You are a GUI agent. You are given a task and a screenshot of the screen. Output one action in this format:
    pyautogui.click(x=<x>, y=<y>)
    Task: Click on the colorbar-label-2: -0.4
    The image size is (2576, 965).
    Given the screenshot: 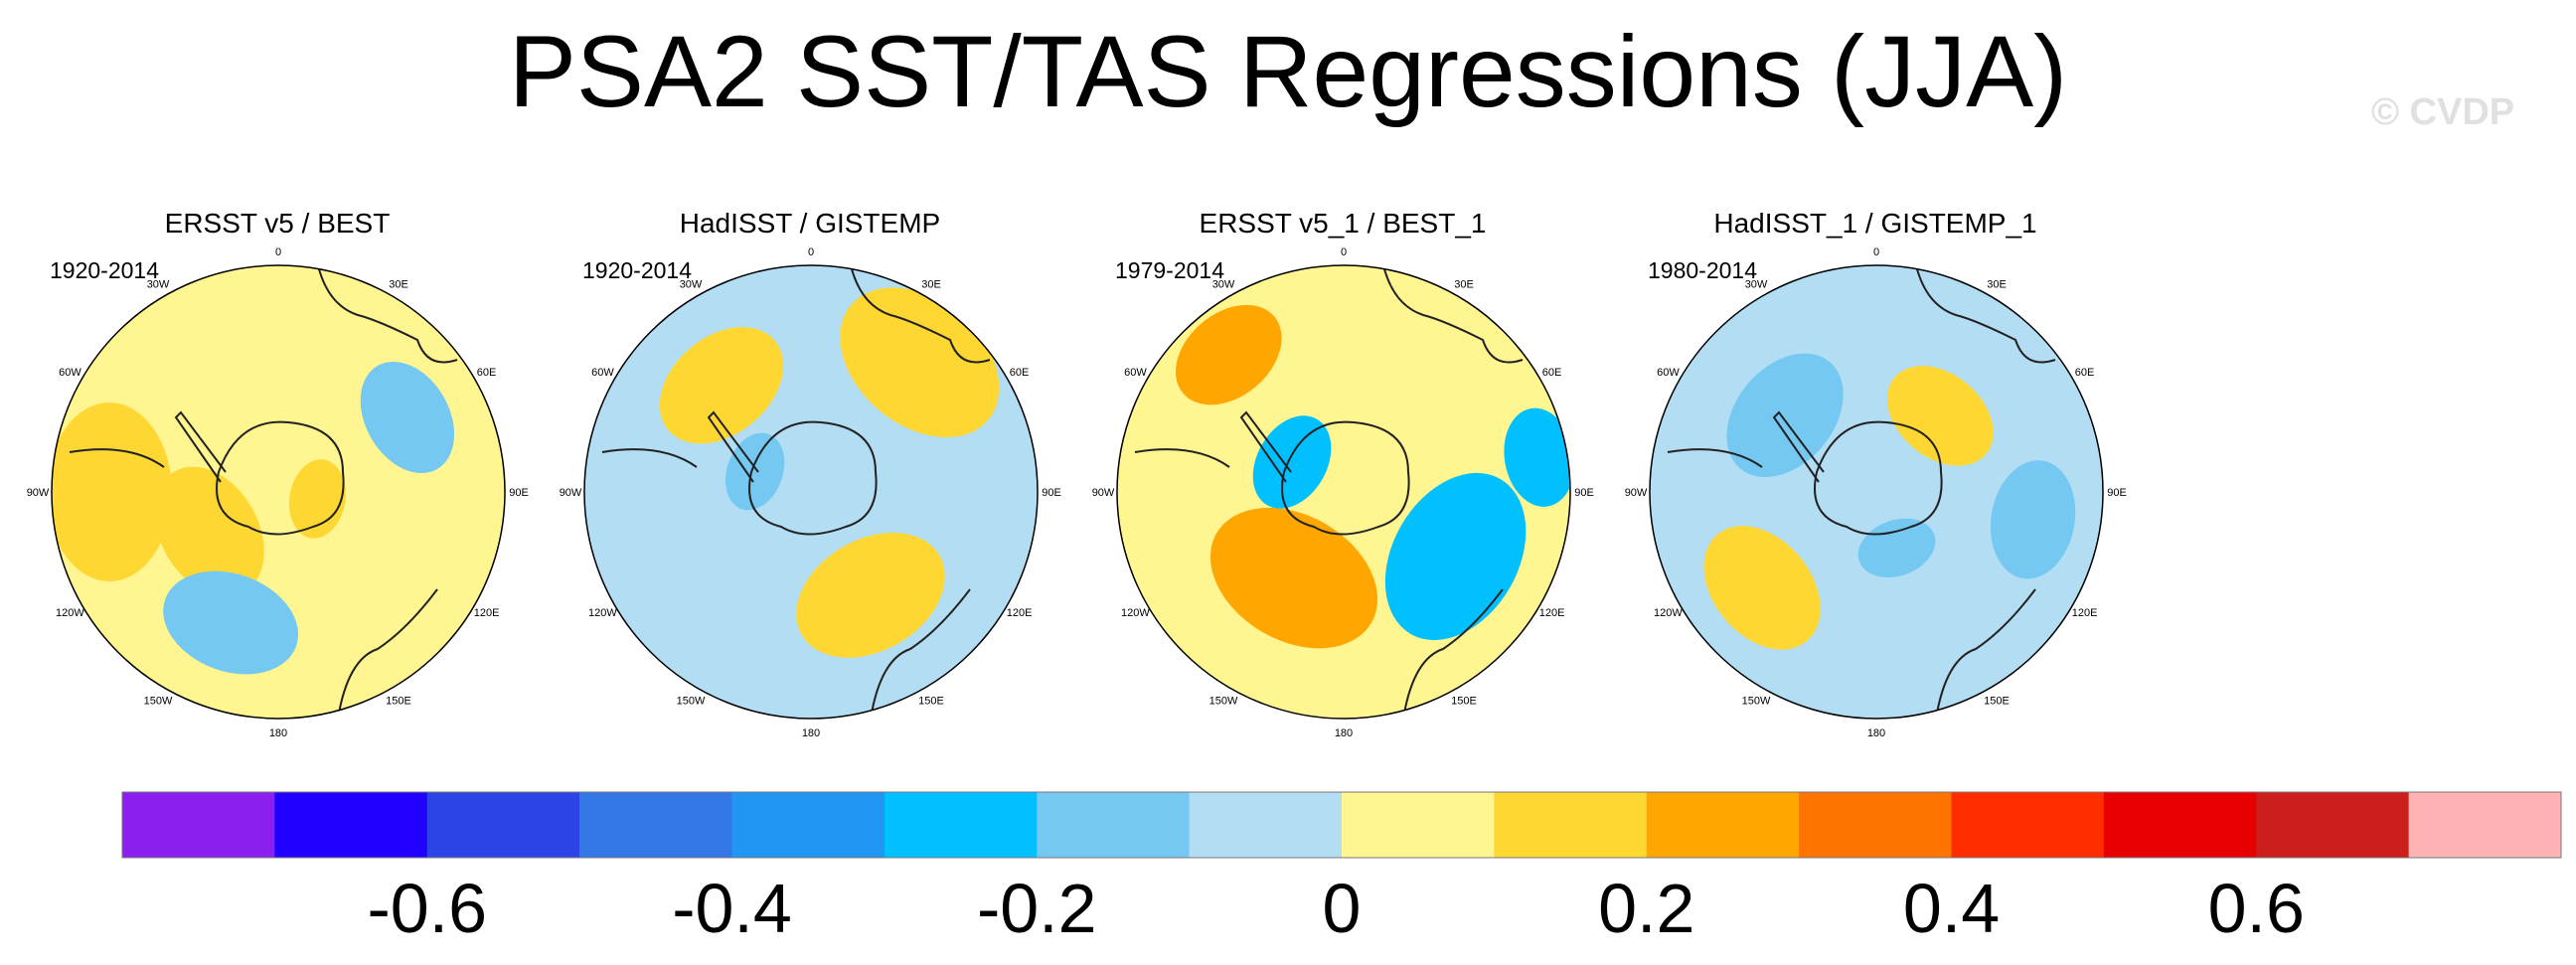 What is the action you would take?
    pyautogui.click(x=732, y=908)
    